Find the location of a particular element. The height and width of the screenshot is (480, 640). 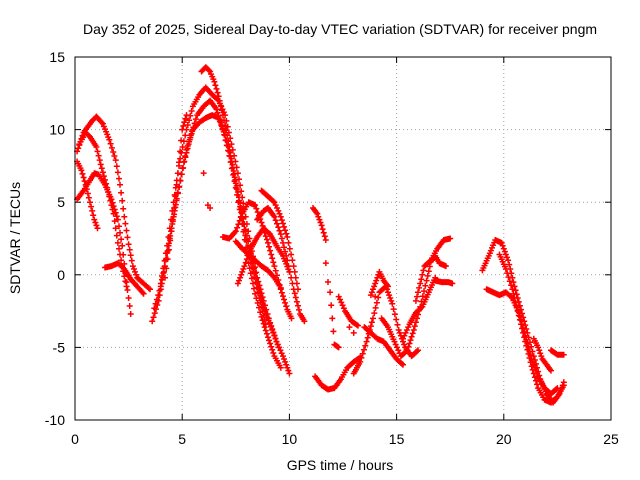

x-tick-label: 0 is located at coordinates (75, 439).